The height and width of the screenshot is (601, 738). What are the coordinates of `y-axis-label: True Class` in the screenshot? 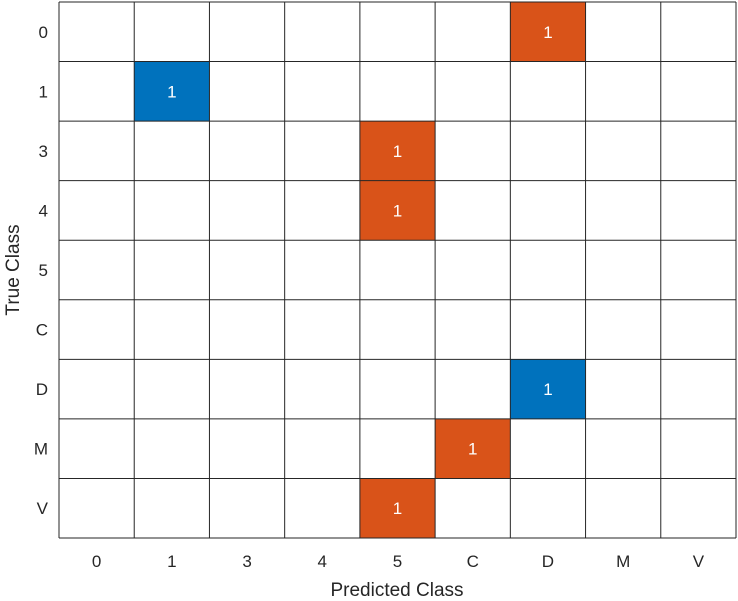 It's located at (13, 269).